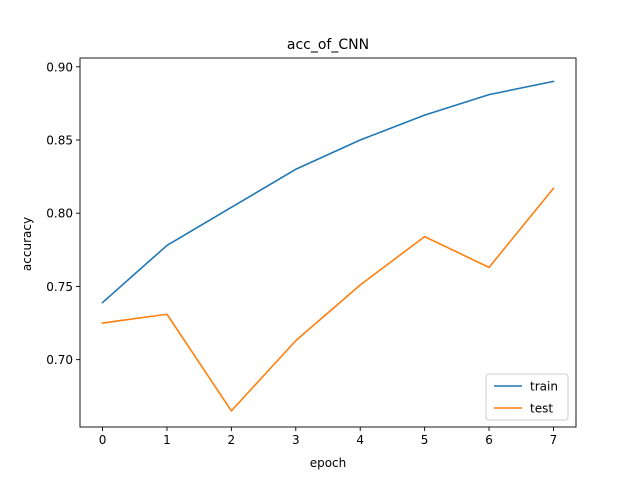 Image resolution: width=640 pixels, height=480 pixels. Describe the element at coordinates (544, 387) in the screenshot. I see `legend-label-train: train` at that location.